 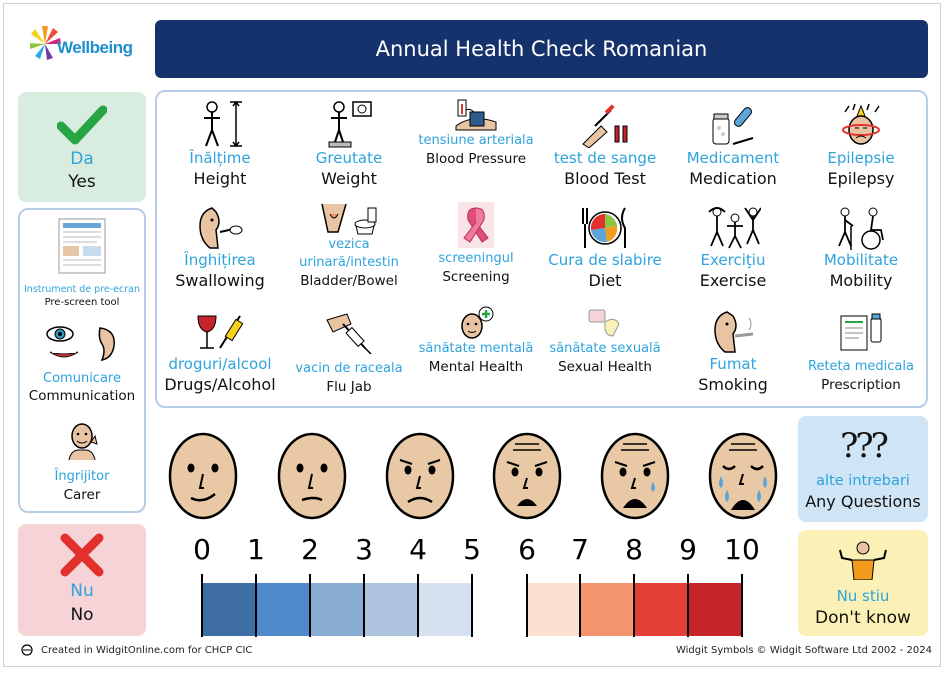 I want to click on topic-en-label: Smoking, so click(x=733, y=384).